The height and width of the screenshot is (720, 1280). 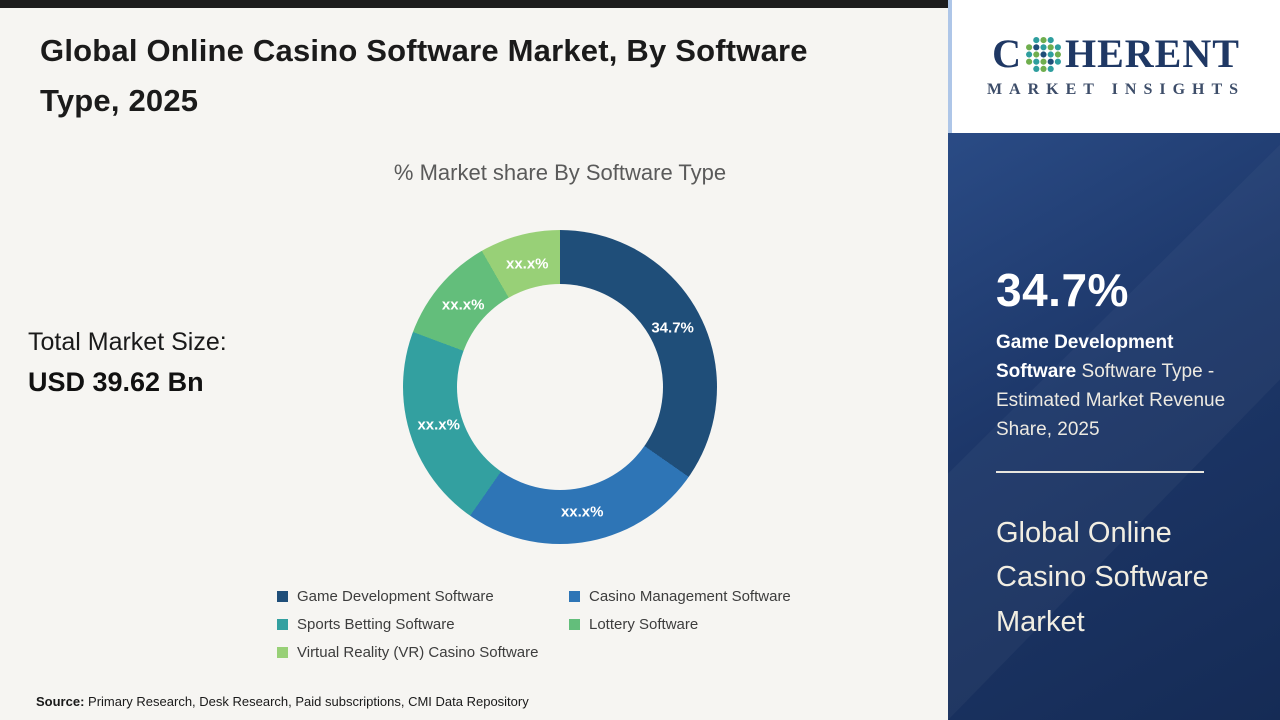 I want to click on donut-chart-wrap: 34.7% xx.x% xx.x% xx.x% xx.x%, so click(x=560, y=387).